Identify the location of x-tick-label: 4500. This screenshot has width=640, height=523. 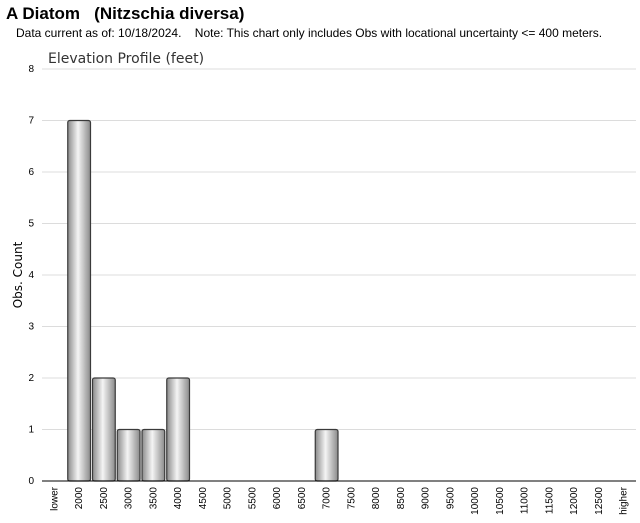
(203, 498).